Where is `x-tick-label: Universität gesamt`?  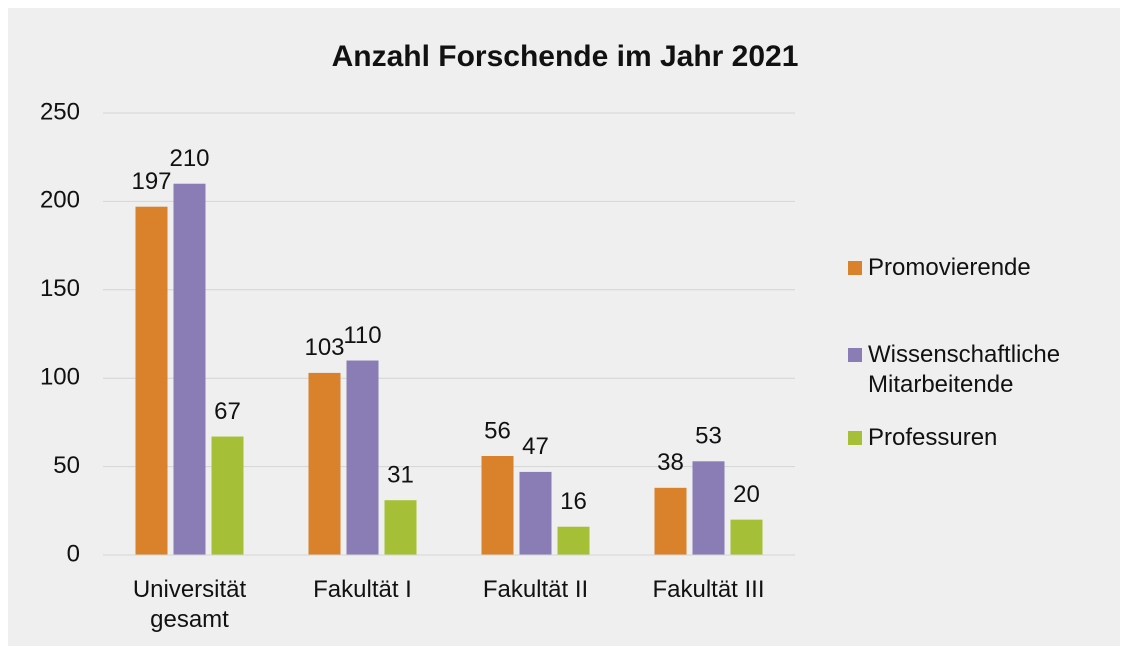
x-tick-label: Universität gesamt is located at coordinates (189, 604).